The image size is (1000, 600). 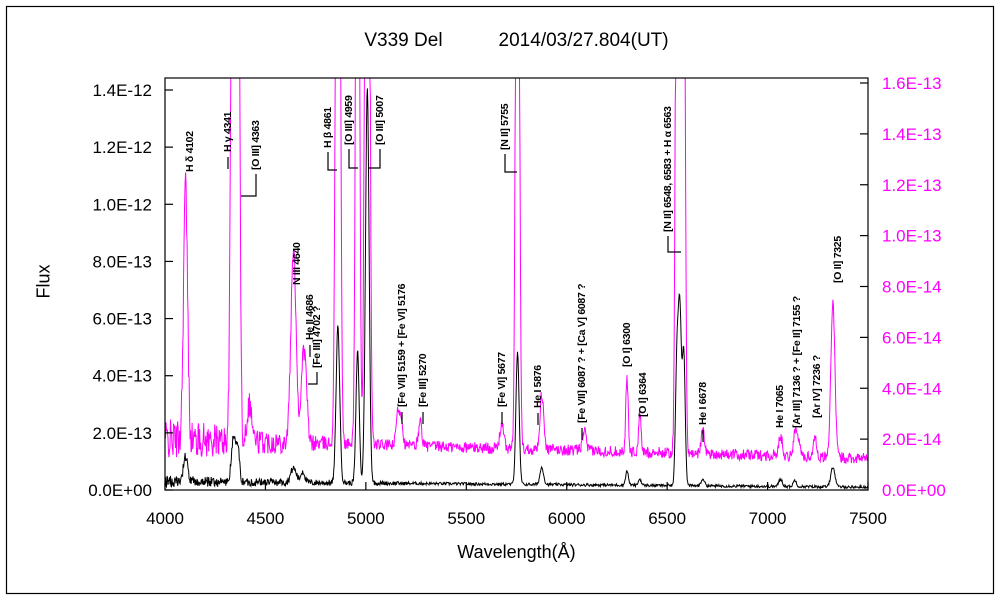 What do you see at coordinates (122, 204) in the screenshot?
I see `left-tick-label: 1.0E-12` at bounding box center [122, 204].